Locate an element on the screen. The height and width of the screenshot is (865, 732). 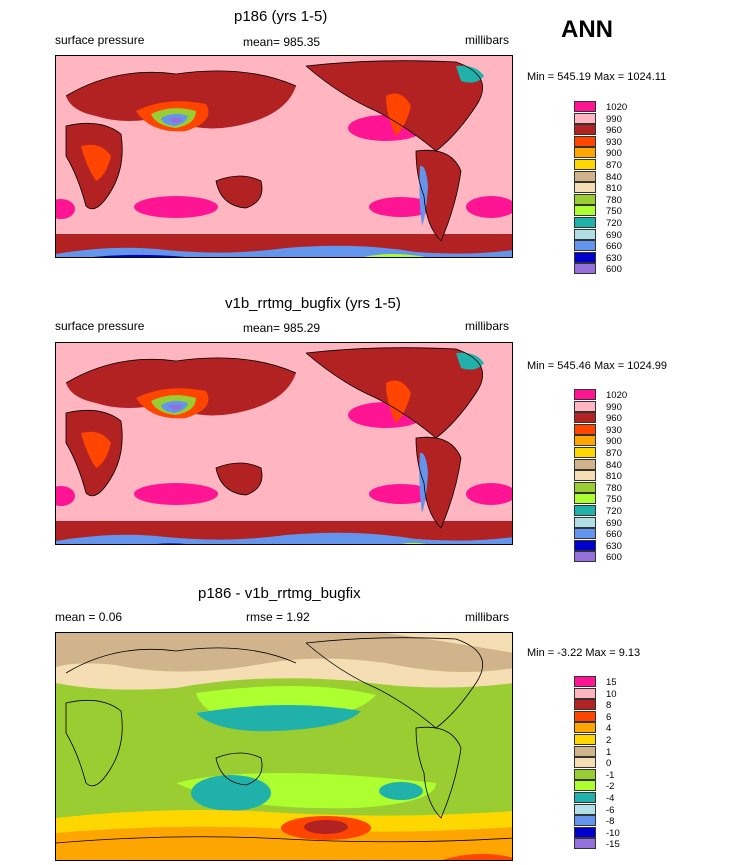
panel-3-units: millibars is located at coordinates (487, 617).